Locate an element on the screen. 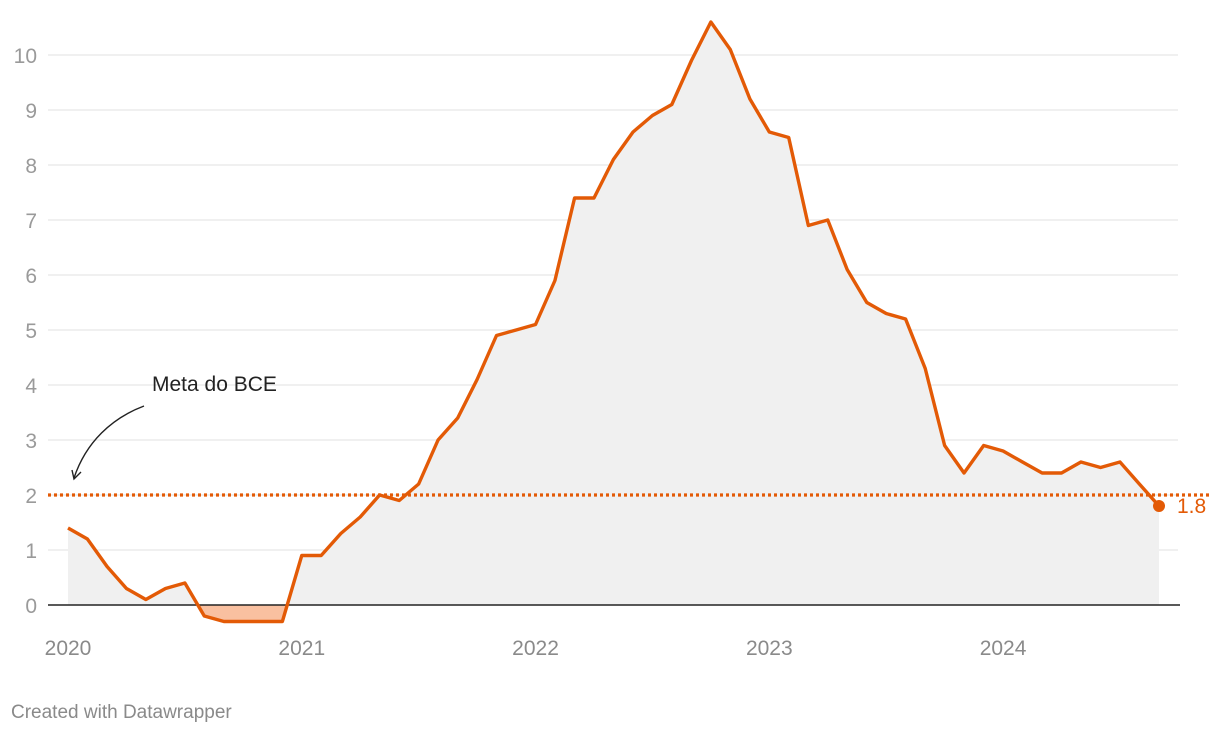  x-tick-label-2020: 2020 is located at coordinates (68, 648).